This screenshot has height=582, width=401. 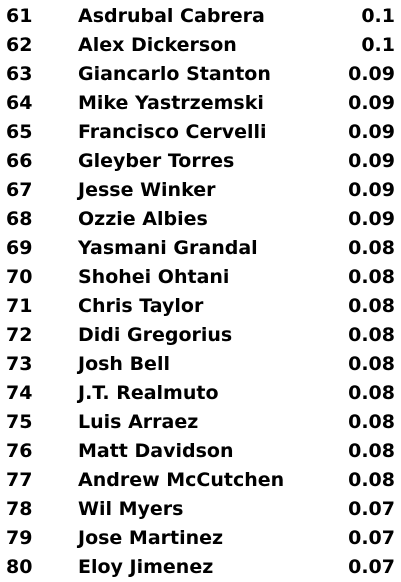 What do you see at coordinates (172, 132) in the screenshot?
I see `player-name-cell: Francisco Cervelli` at bounding box center [172, 132].